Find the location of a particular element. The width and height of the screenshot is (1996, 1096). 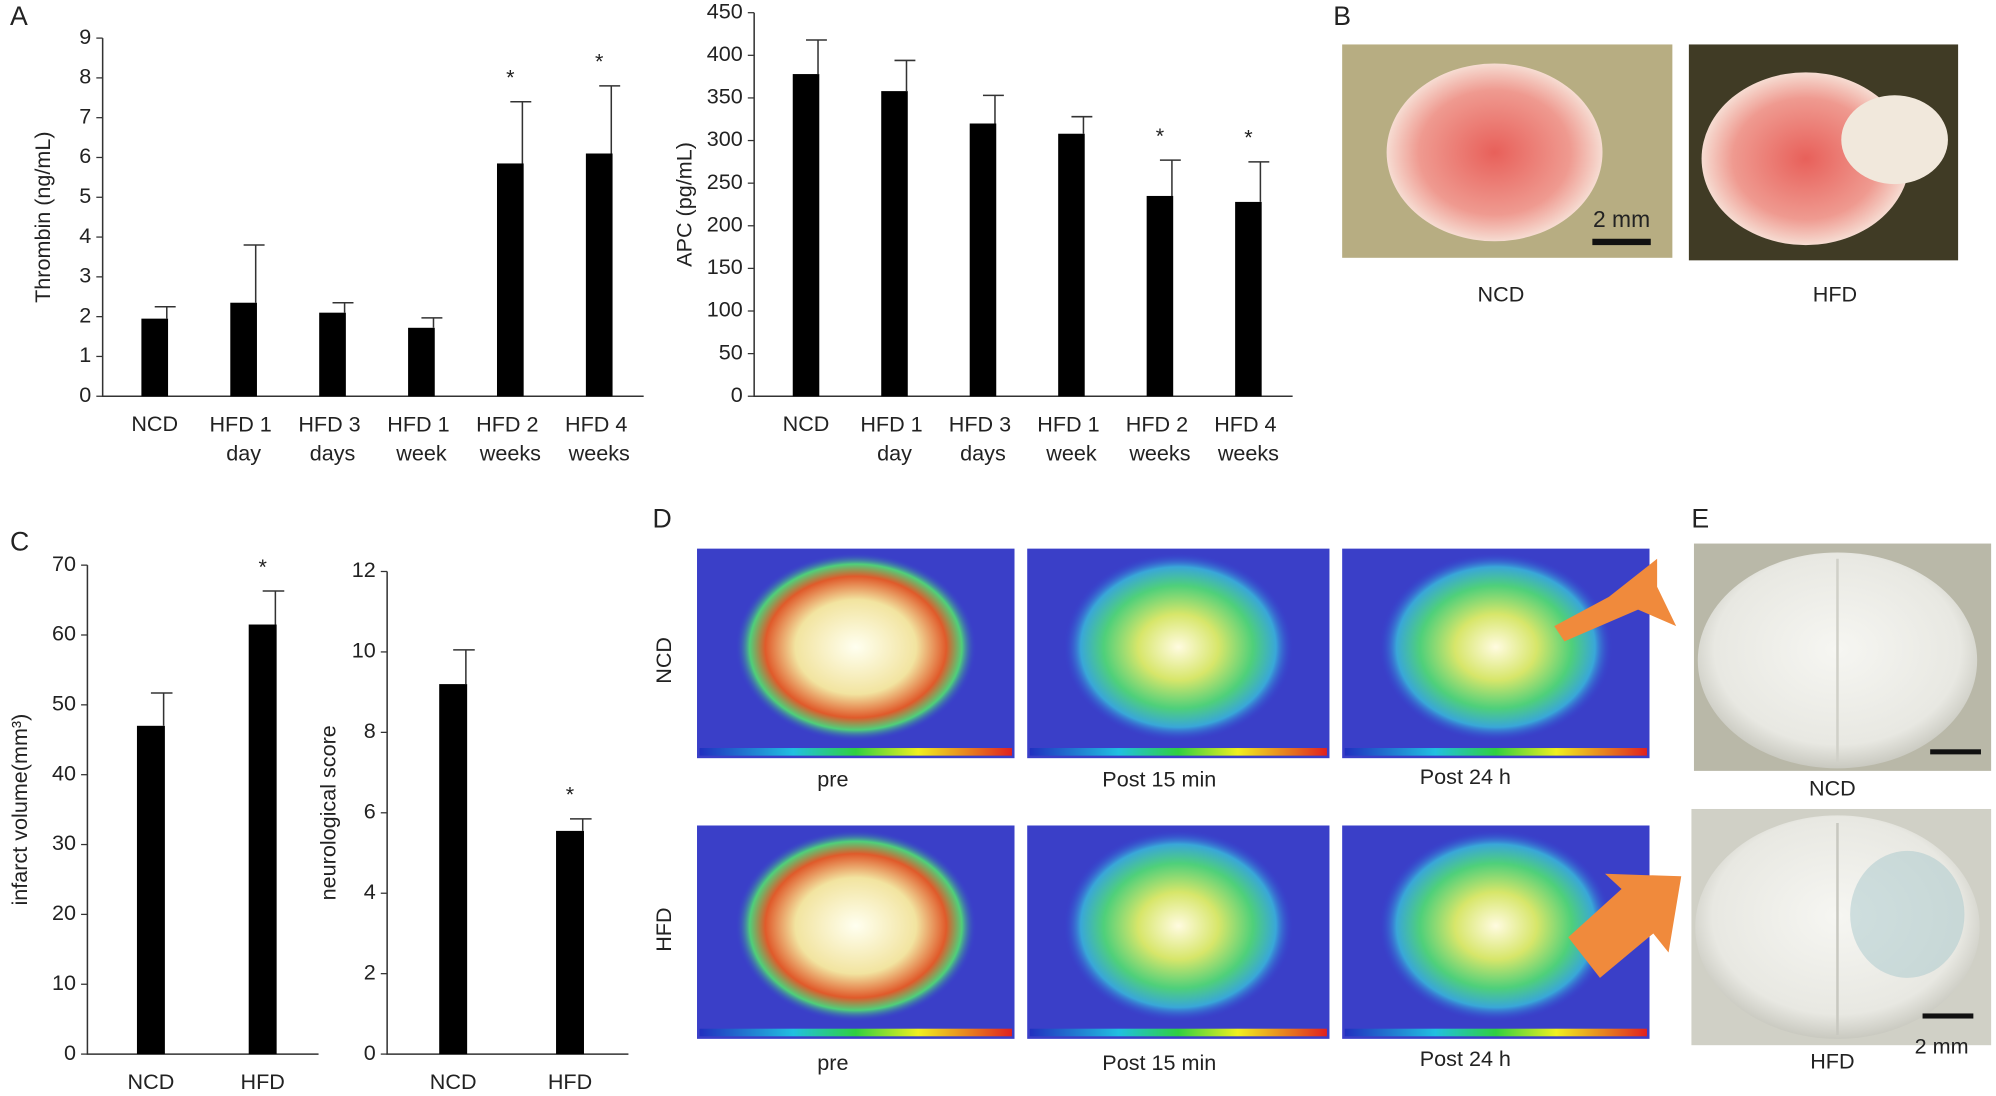

y-tick-label: 300 is located at coordinates (725, 138).